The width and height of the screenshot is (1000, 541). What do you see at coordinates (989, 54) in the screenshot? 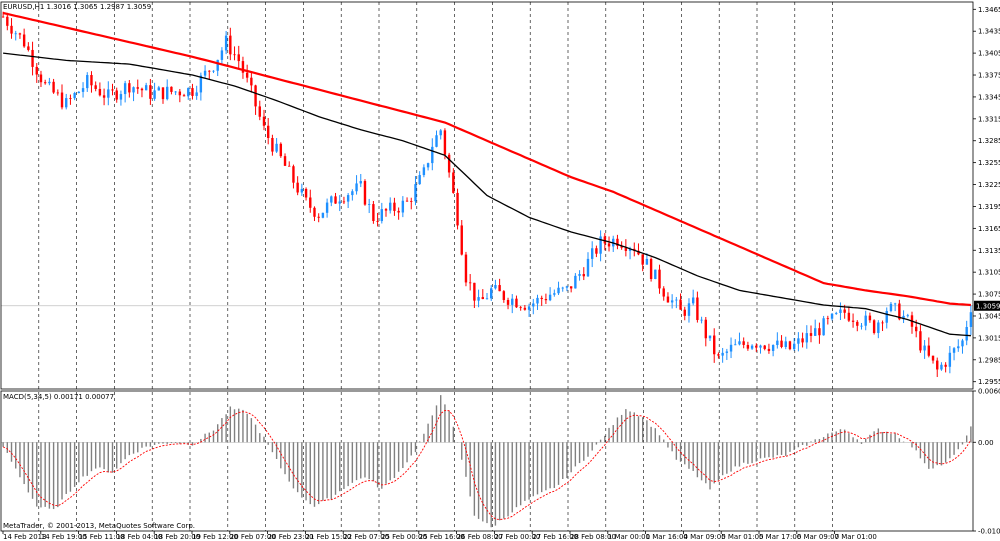
I see `y-tick-label: 1.3405` at bounding box center [989, 54].